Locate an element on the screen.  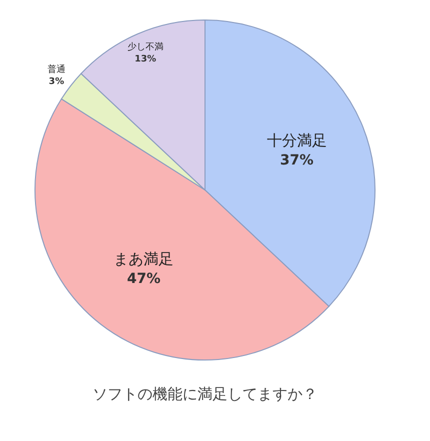
data-label: 37% is located at coordinates (297, 160).